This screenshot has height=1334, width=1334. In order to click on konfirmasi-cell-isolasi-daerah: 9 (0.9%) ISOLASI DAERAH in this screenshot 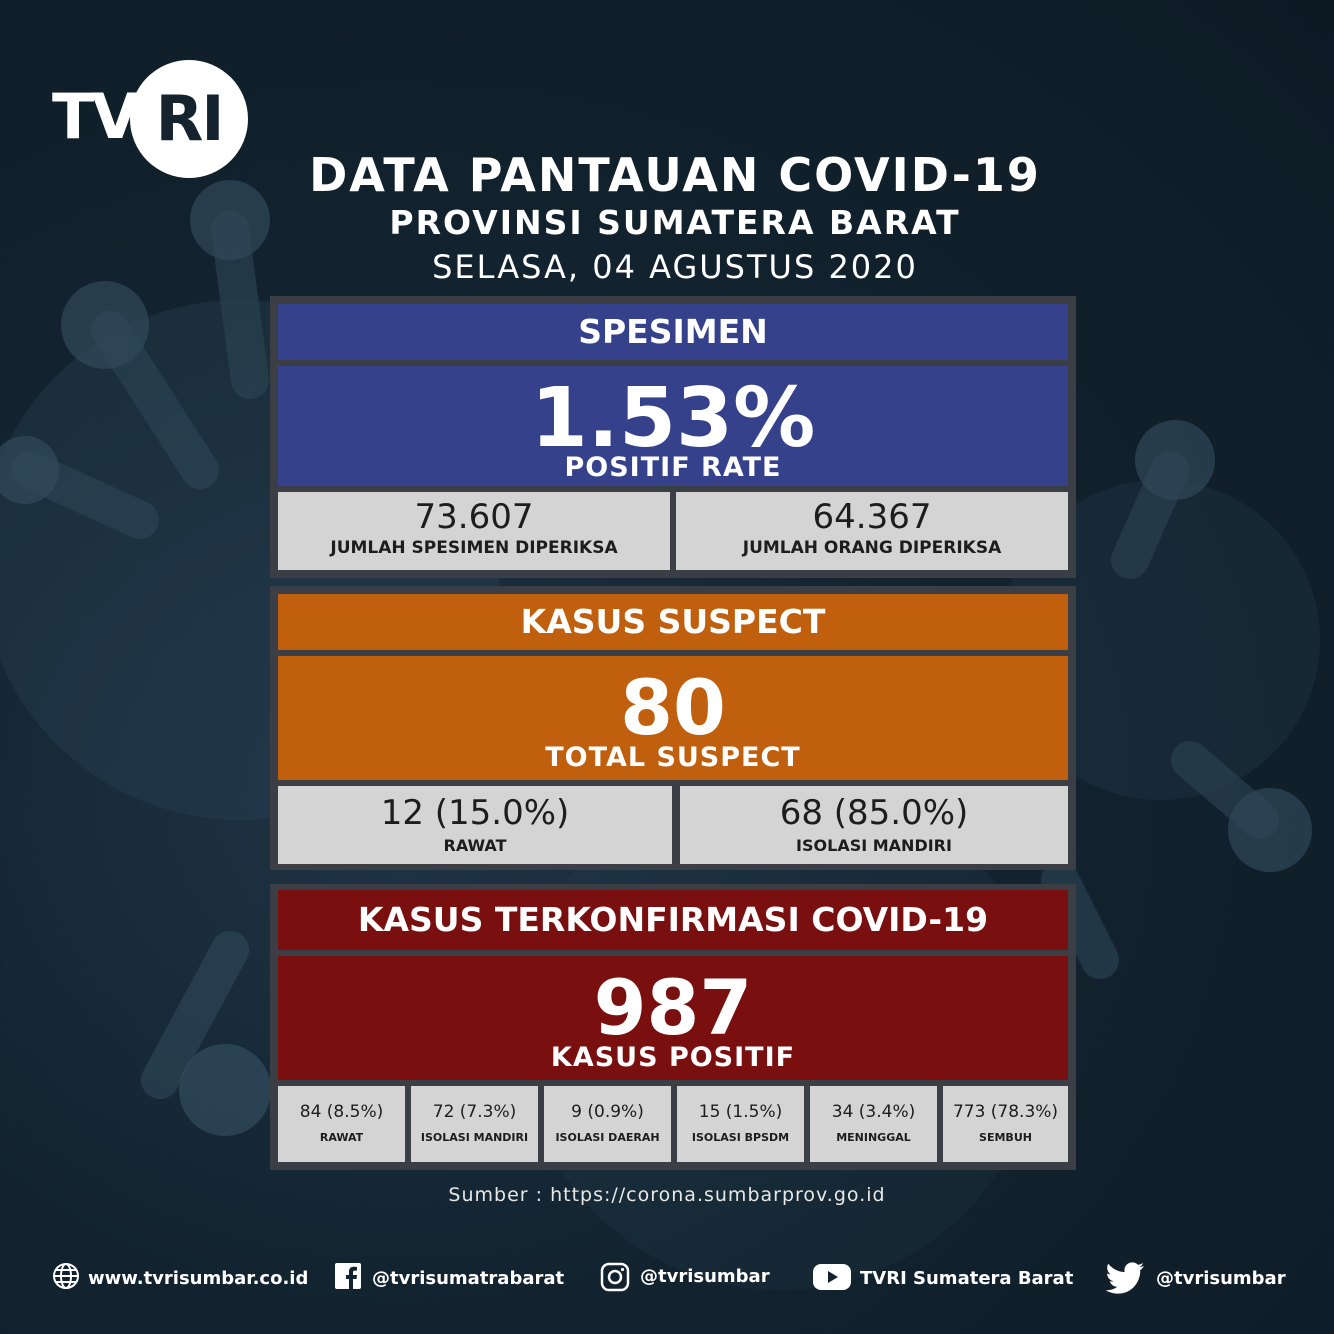, I will do `click(607, 1124)`.